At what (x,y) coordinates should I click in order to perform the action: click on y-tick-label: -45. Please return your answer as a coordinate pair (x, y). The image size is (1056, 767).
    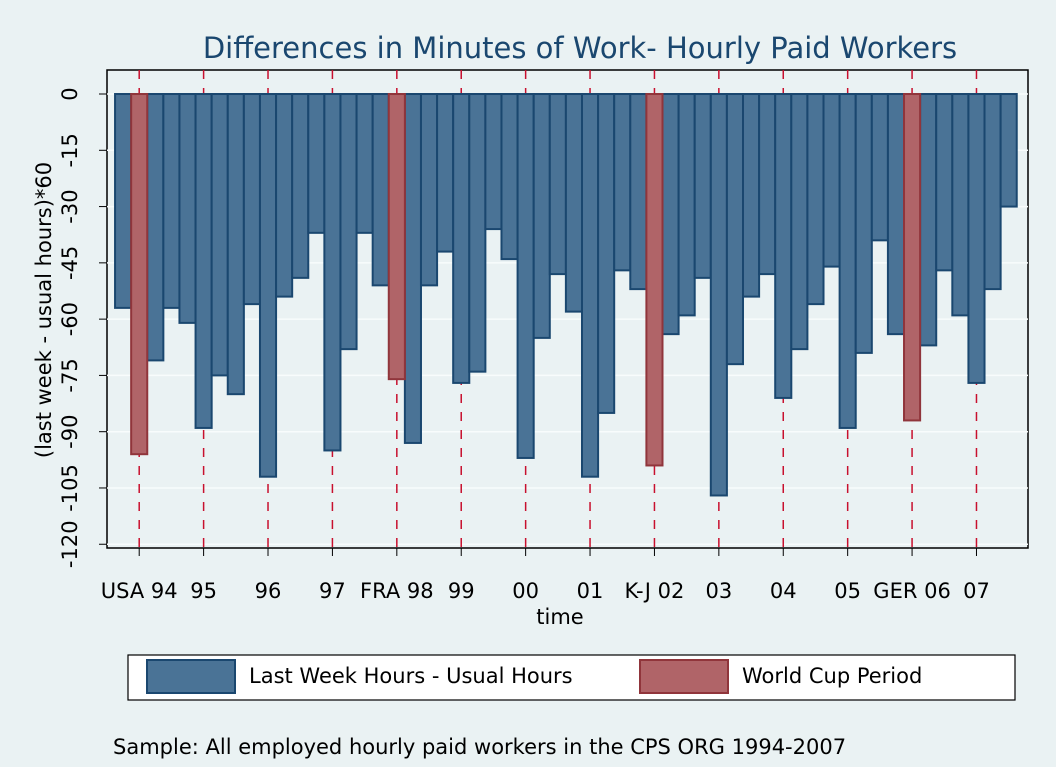
    Looking at the image, I should click on (70, 263).